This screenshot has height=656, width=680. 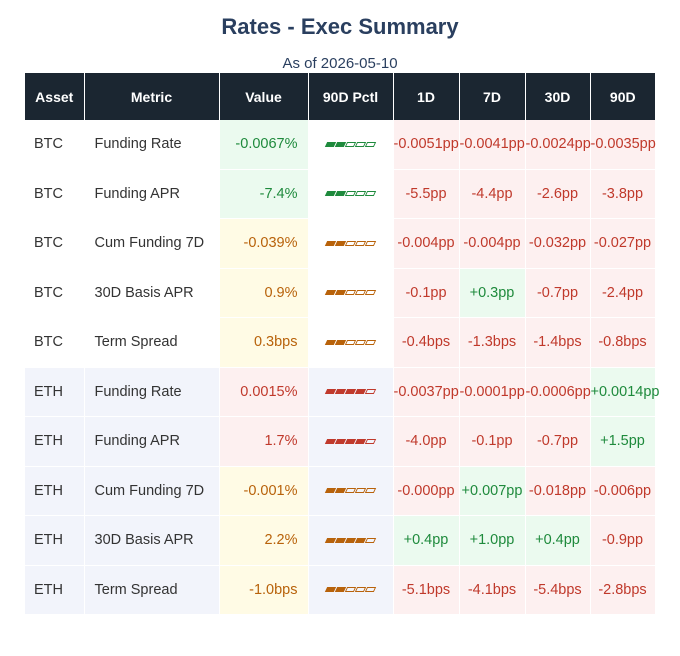 I want to click on cell-90d: -0.027pp, so click(x=623, y=243).